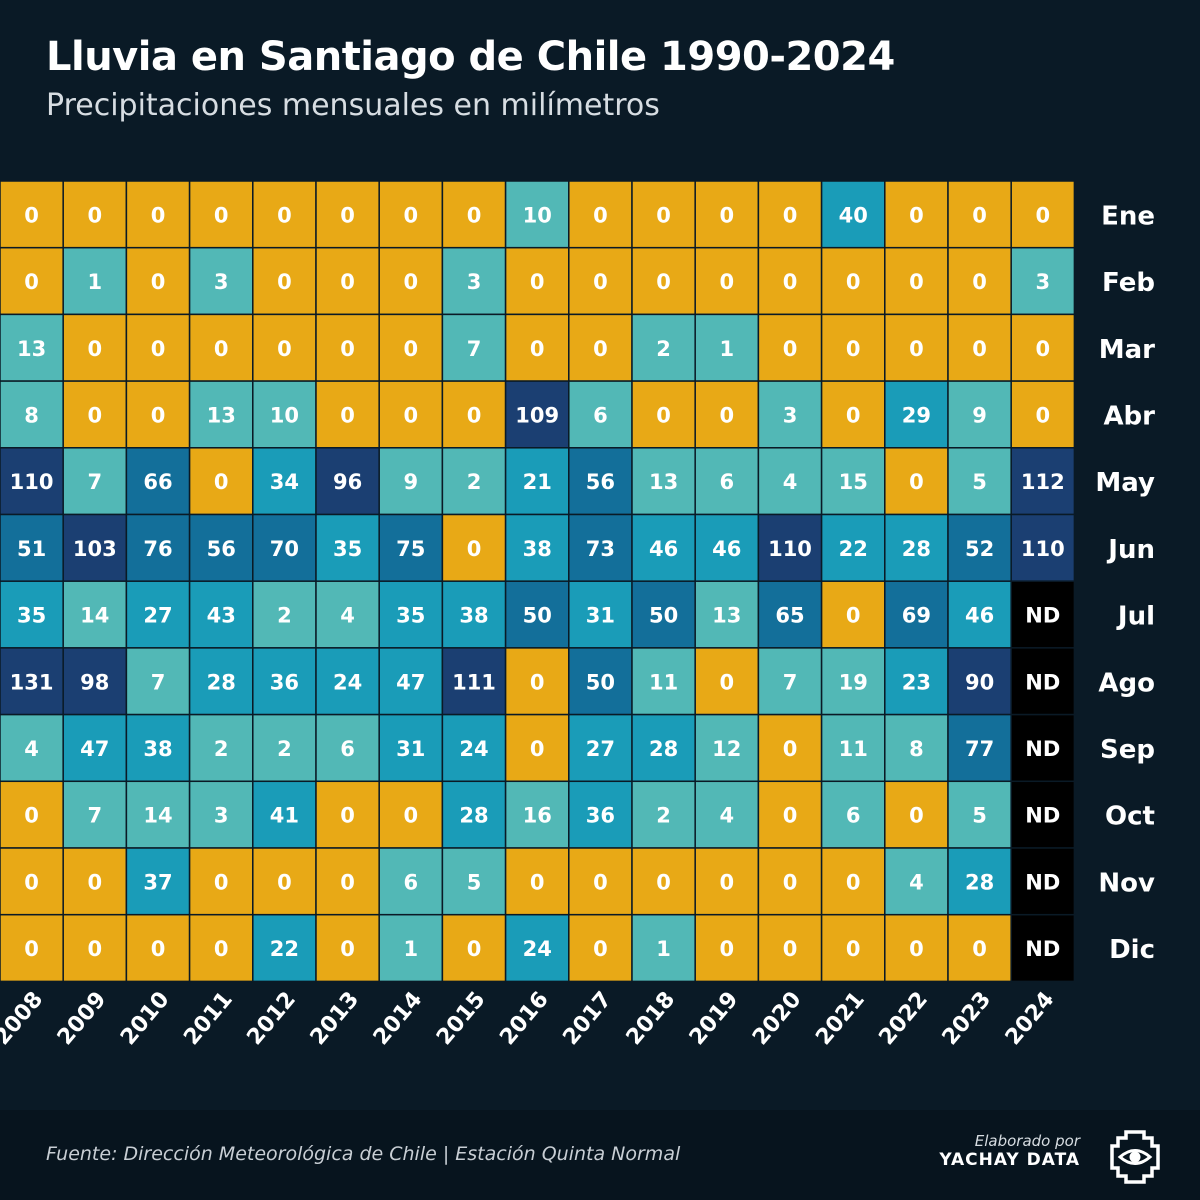 The width and height of the screenshot is (1200, 1200). Describe the element at coordinates (157, 616) in the screenshot. I see `cell-value-label: 27` at that location.